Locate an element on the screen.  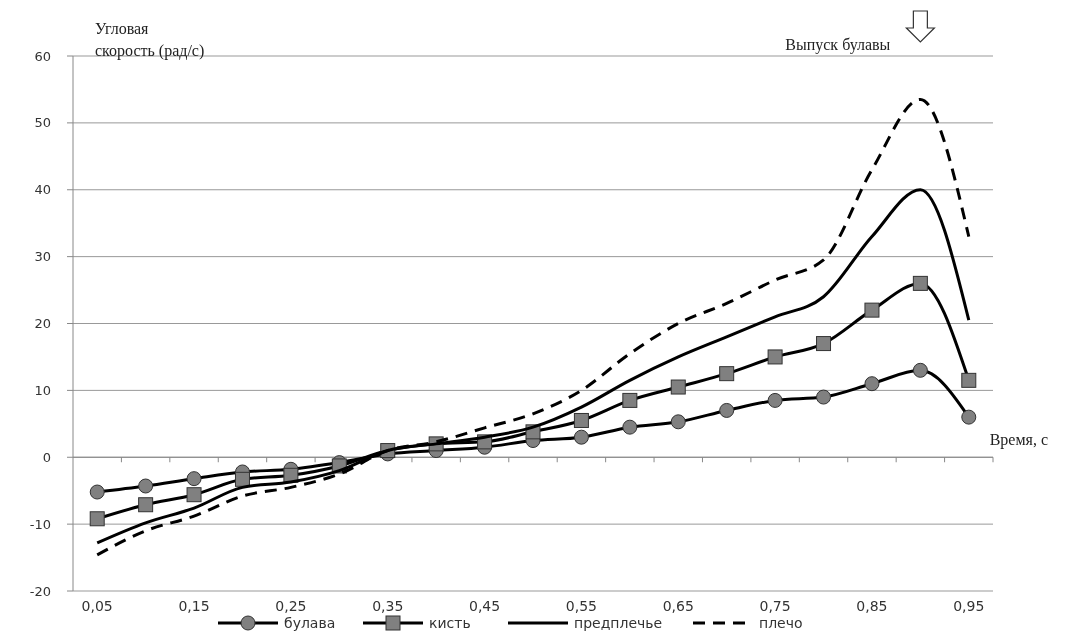
x-tick-label: 0,35 is located at coordinates (388, 606).